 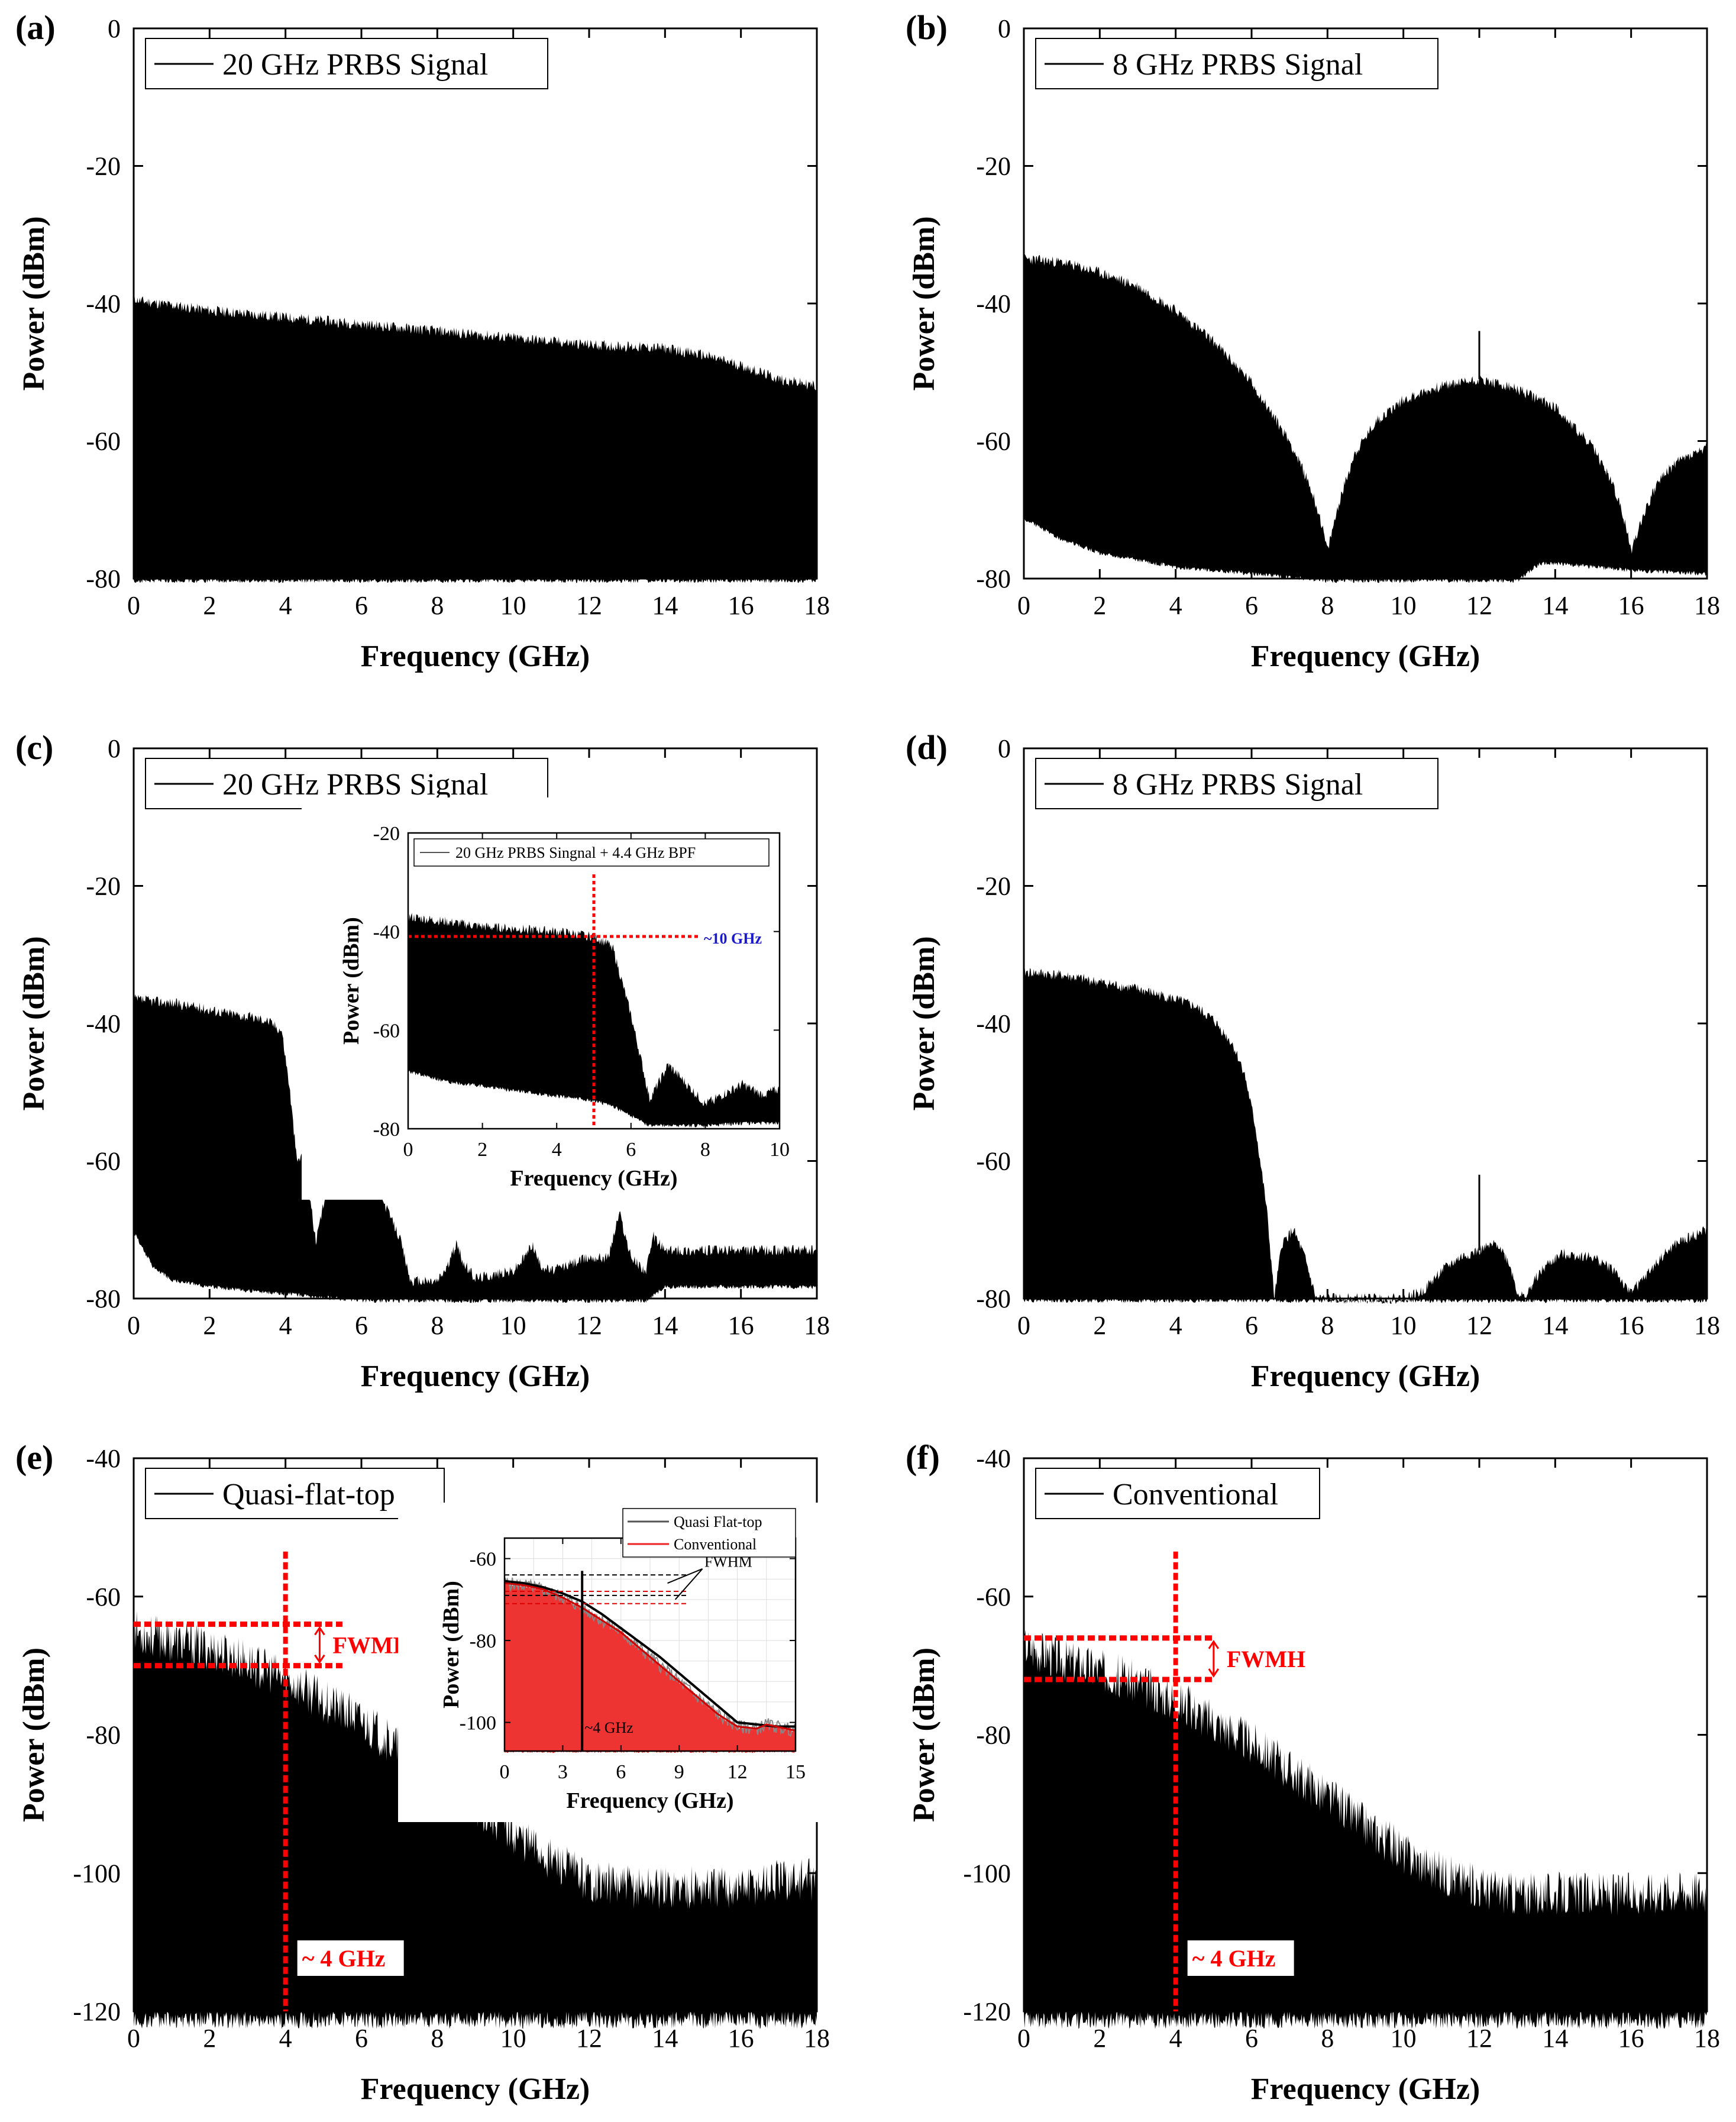 I want to click on inset-conventional-area, so click(x=650, y=1667).